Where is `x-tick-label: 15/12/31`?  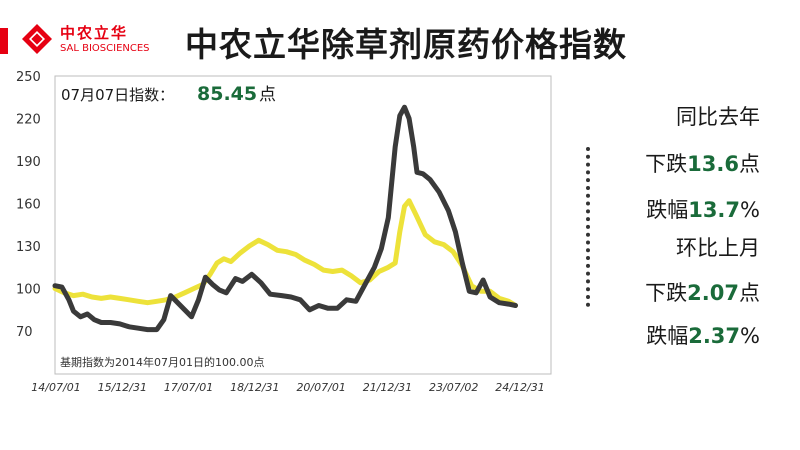 x-tick-label: 15/12/31 is located at coordinates (122, 387).